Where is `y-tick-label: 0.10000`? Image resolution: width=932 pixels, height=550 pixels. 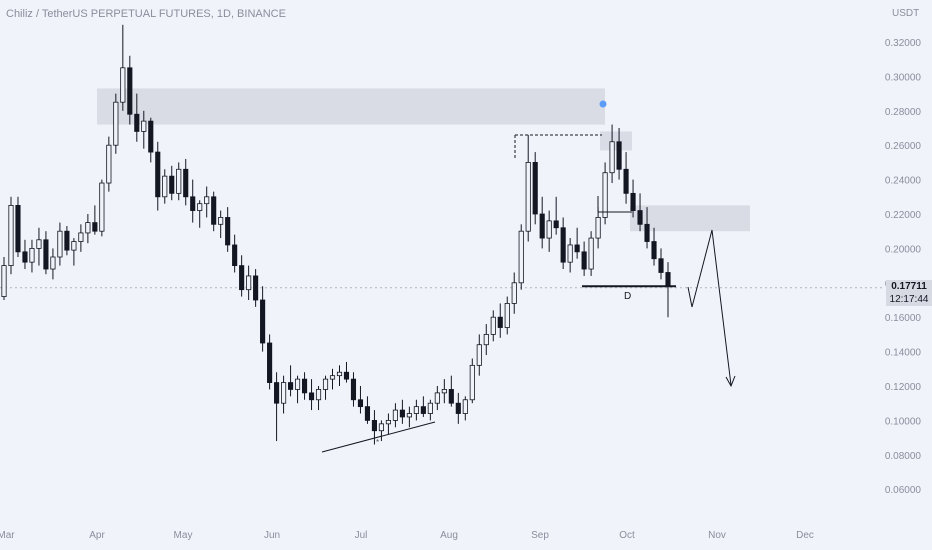 y-tick-label: 0.10000 is located at coordinates (903, 421).